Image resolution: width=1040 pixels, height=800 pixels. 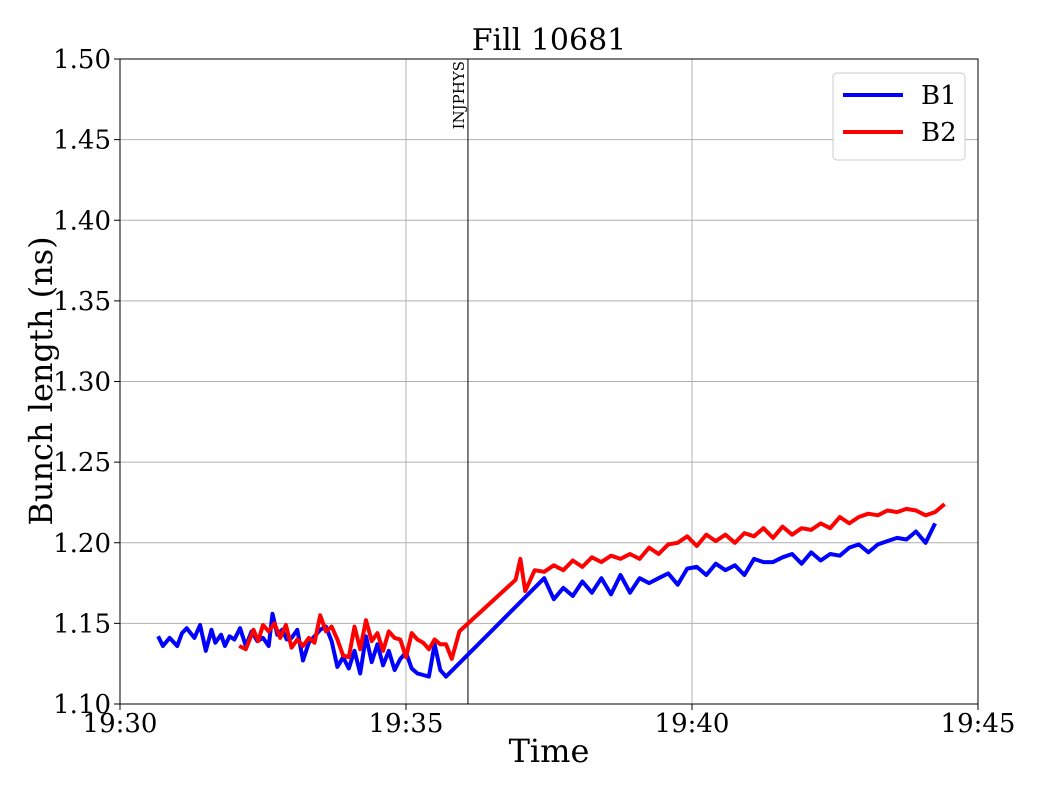 I want to click on series-line-b1, so click(x=546, y=600).